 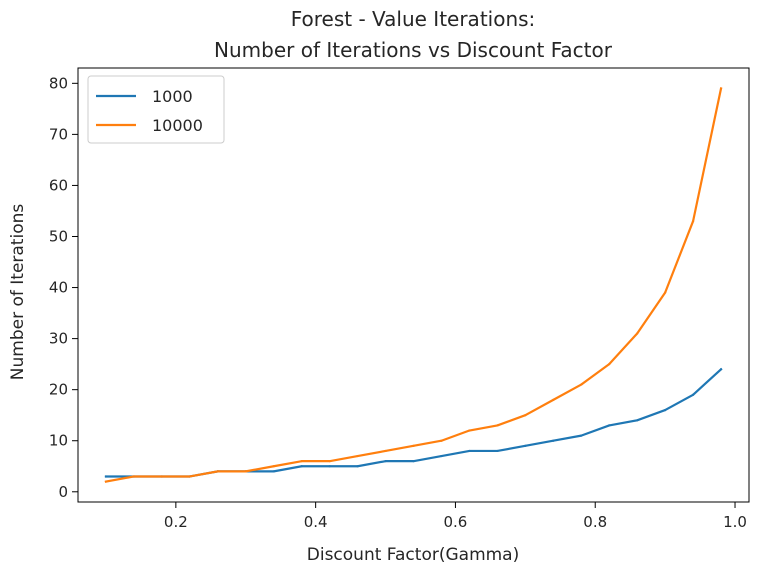 What do you see at coordinates (58, 339) in the screenshot?
I see `y-tick-label: 30` at bounding box center [58, 339].